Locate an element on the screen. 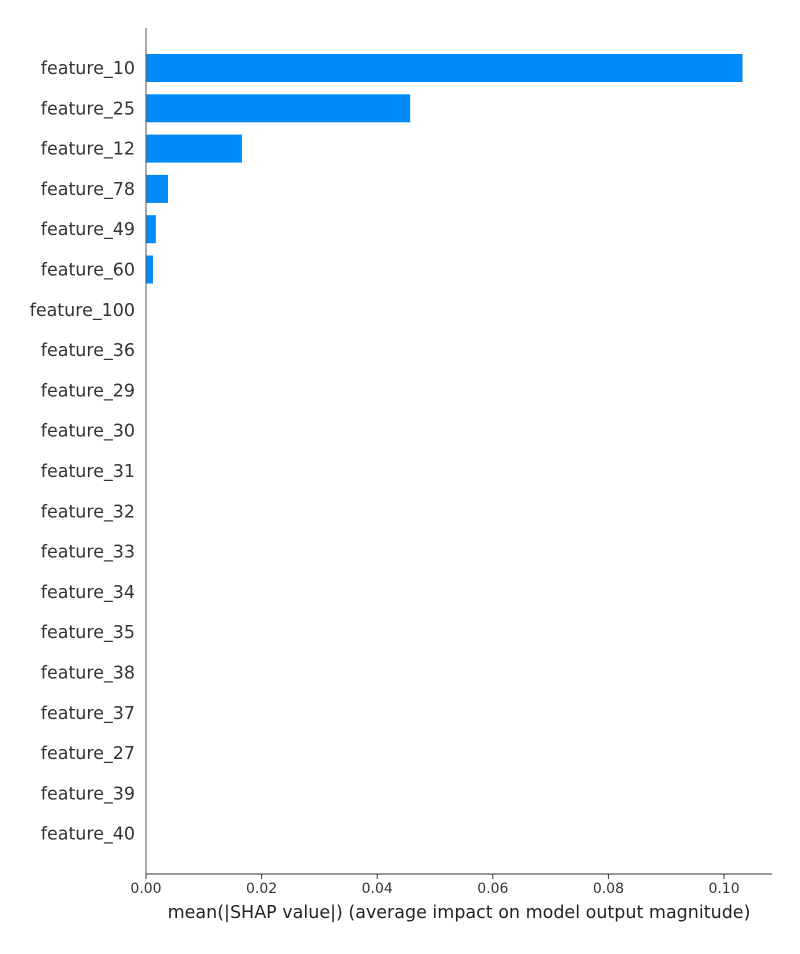  x-tick-label: 0.02 is located at coordinates (261, 889).